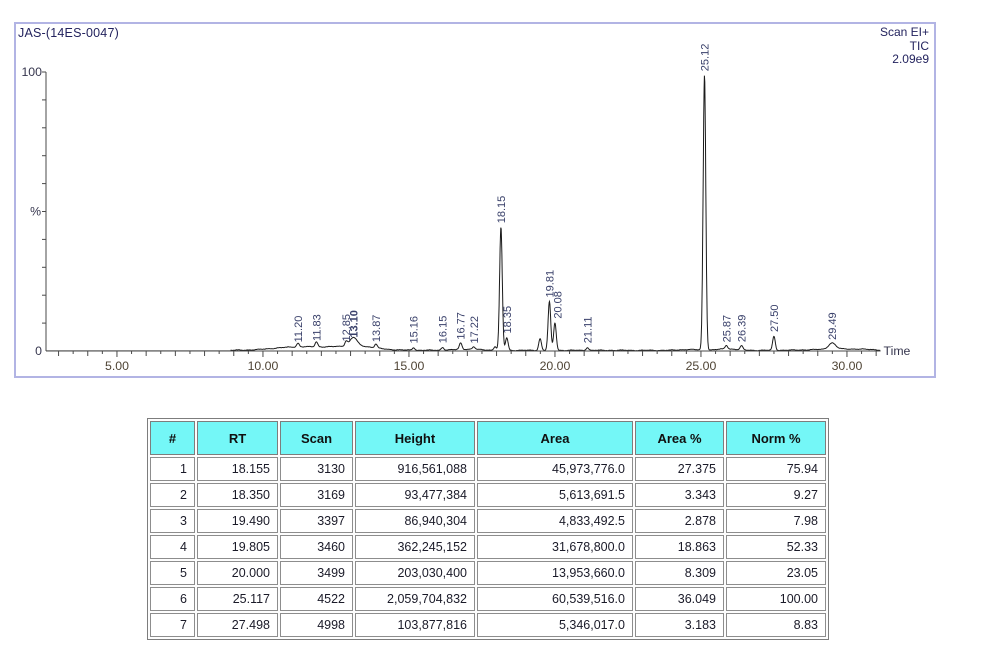 Image resolution: width=997 pixels, height=654 pixels. What do you see at coordinates (727, 329) in the screenshot?
I see `peak-rt-label: 25.87` at bounding box center [727, 329].